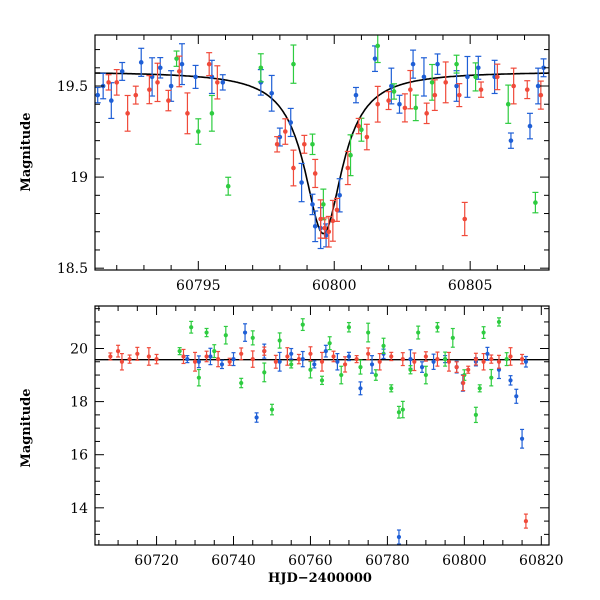  Describe the element at coordinates (320, 578) in the screenshot. I see `bottom-x-axis-label: HJD−2400000` at that location.